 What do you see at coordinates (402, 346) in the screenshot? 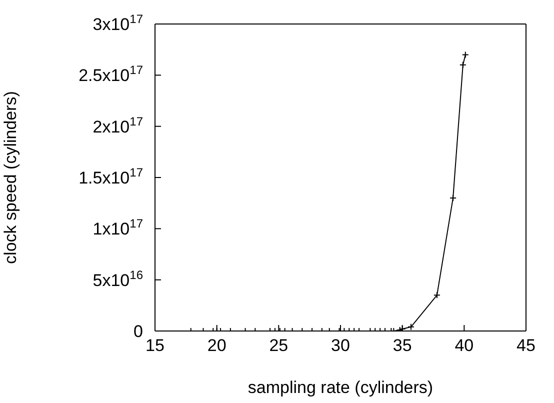
I see `x-tick-label: 35` at bounding box center [402, 346].